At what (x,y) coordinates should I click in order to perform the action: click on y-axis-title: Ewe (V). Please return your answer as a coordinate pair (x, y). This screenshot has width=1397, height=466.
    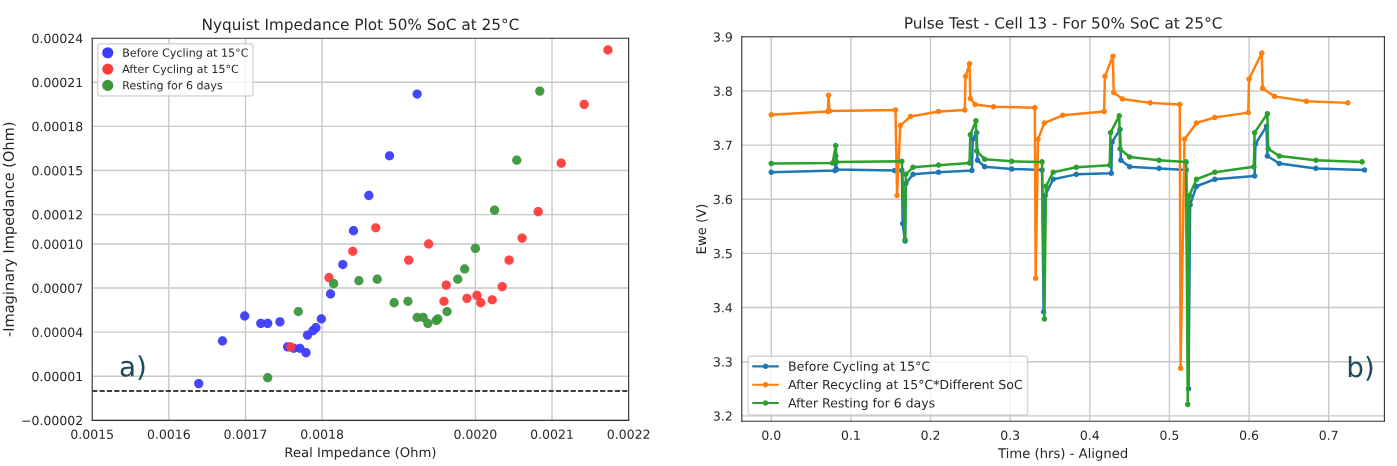
    Looking at the image, I should click on (701, 229).